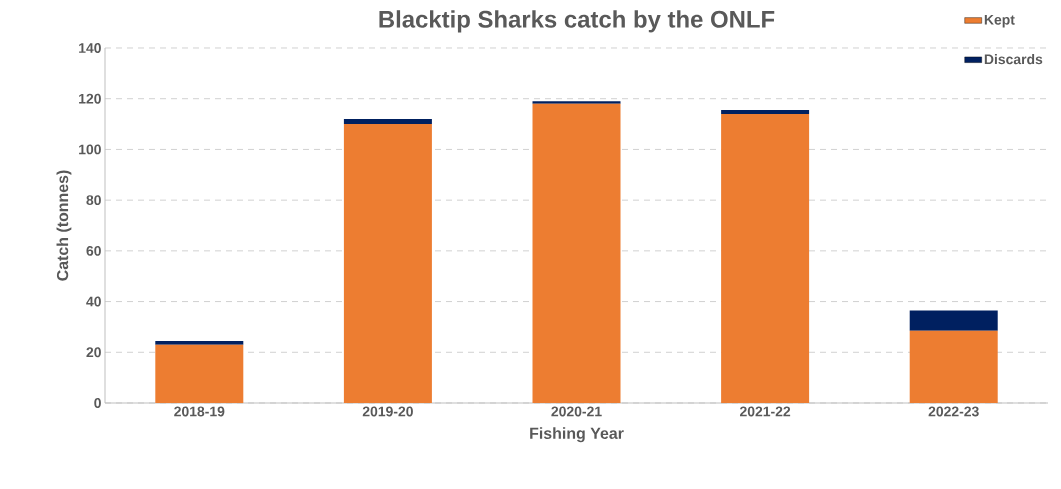 This screenshot has height=489, width=1061. Describe the element at coordinates (90, 48) in the screenshot. I see `y-tick-label: 140` at that location.